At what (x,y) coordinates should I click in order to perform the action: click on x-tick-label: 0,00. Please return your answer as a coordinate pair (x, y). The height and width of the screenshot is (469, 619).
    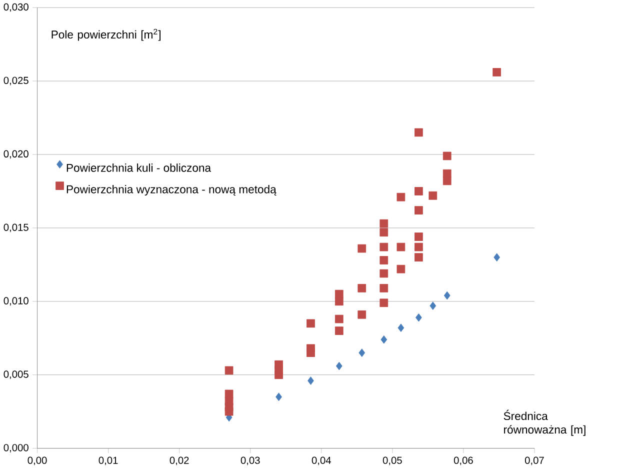
    Looking at the image, I should click on (37, 461).